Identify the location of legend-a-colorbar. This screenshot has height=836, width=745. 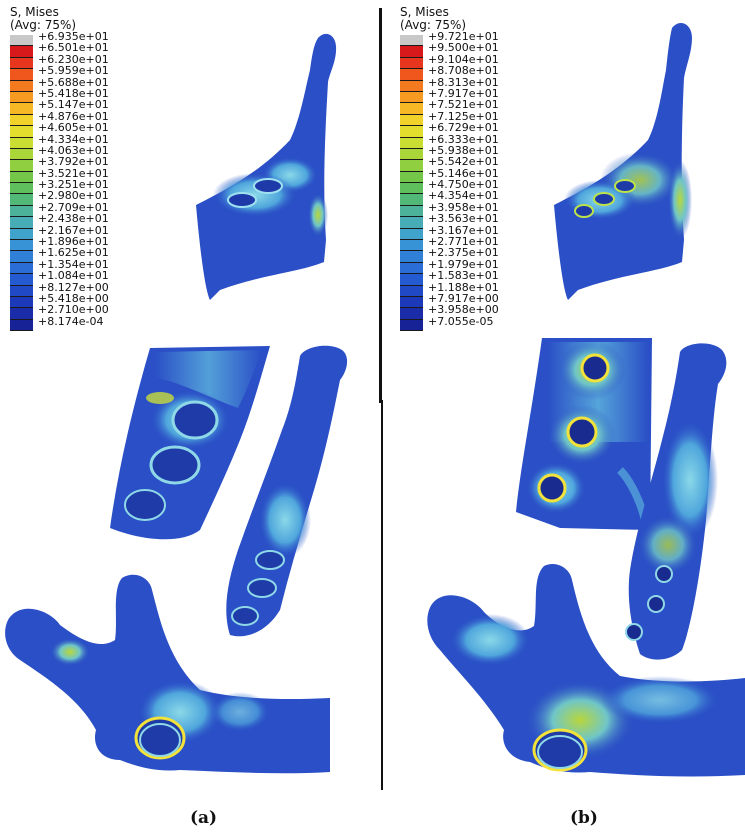
(21, 183).